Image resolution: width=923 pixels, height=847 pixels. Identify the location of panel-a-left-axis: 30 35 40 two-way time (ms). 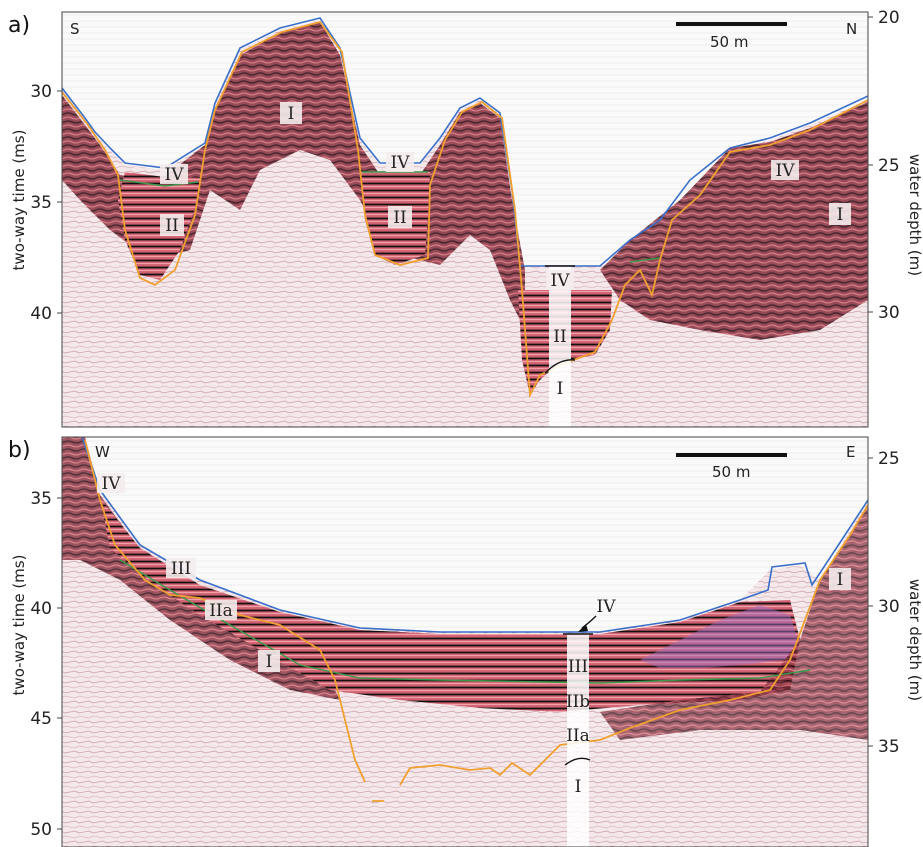
(36, 203).